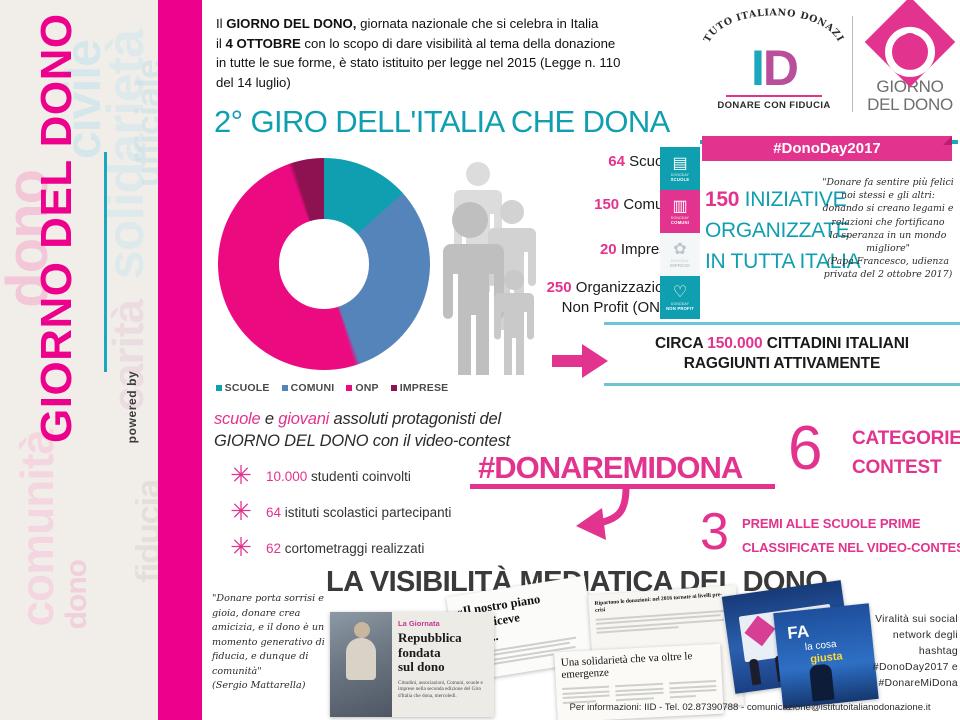 This screenshot has width=960, height=720. Describe the element at coordinates (821, 682) in the screenshot. I see `fa-figure` at that location.